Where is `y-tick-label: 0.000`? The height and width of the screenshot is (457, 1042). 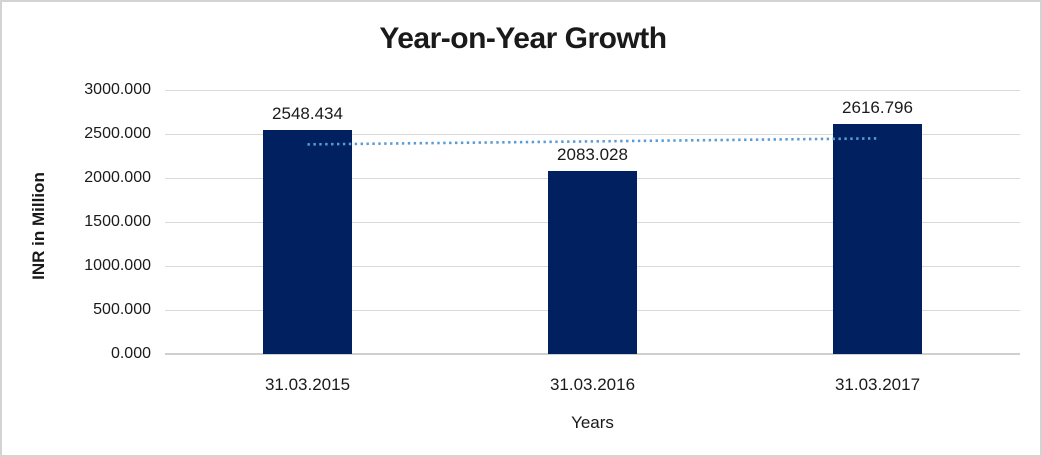 y-tick-label: 0.000 is located at coordinates (130, 353).